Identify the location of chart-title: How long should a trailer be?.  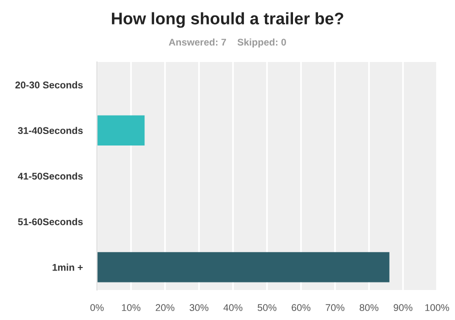
(228, 20).